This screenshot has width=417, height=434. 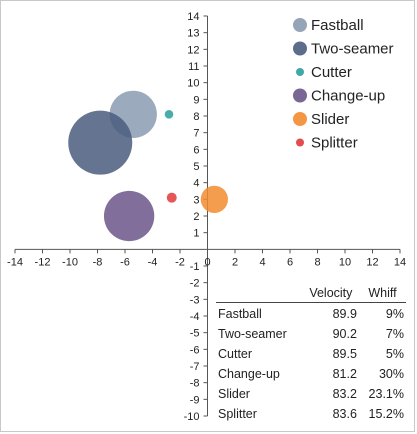 What do you see at coordinates (195, 284) in the screenshot?
I see `y-tick-label: -2` at bounding box center [195, 284].